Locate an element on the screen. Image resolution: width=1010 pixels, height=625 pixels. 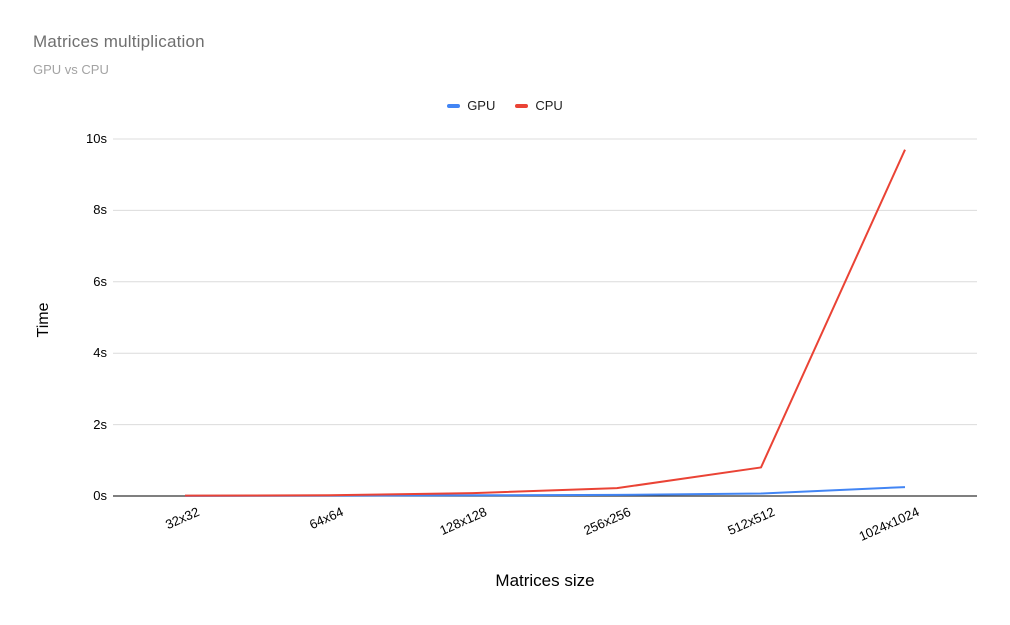
y-tick-label: 10s is located at coordinates (96, 138).